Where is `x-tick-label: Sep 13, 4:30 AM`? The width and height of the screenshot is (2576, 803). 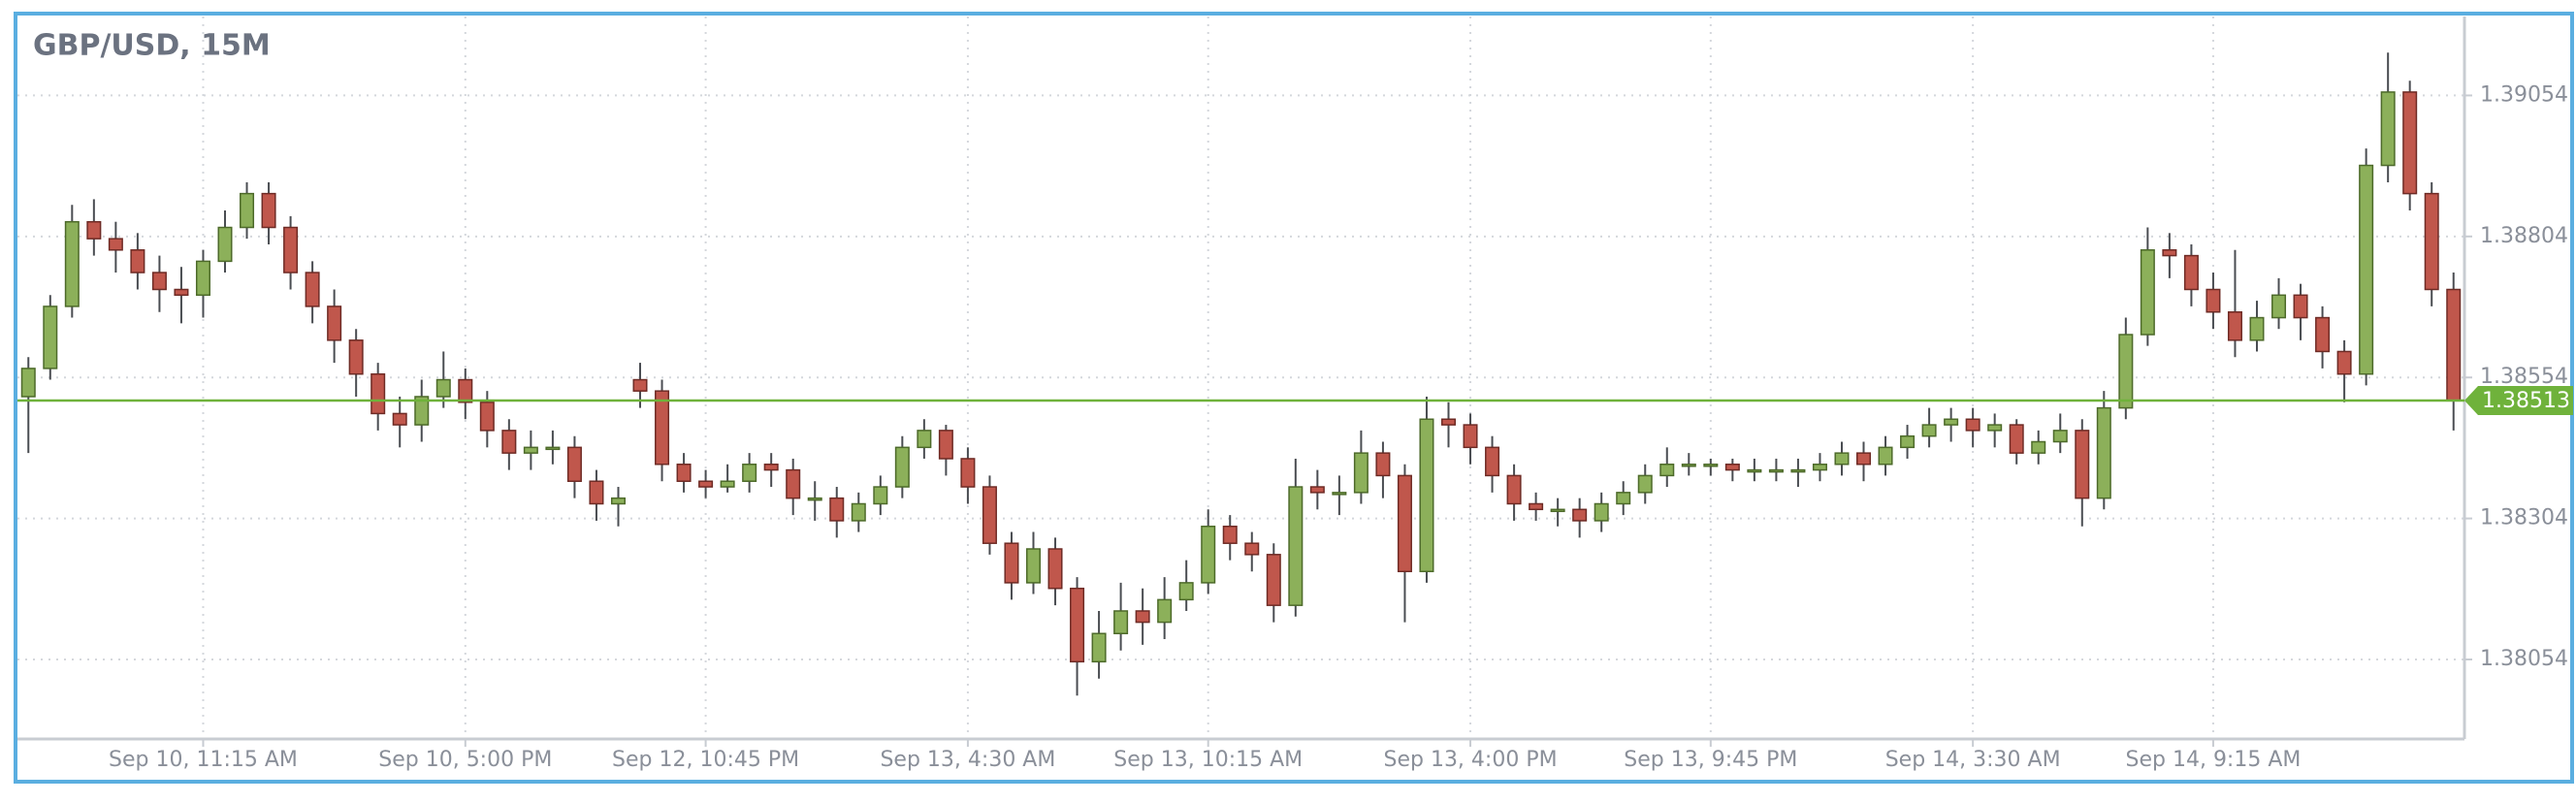 x-tick-label: Sep 13, 4:30 AM is located at coordinates (967, 760).